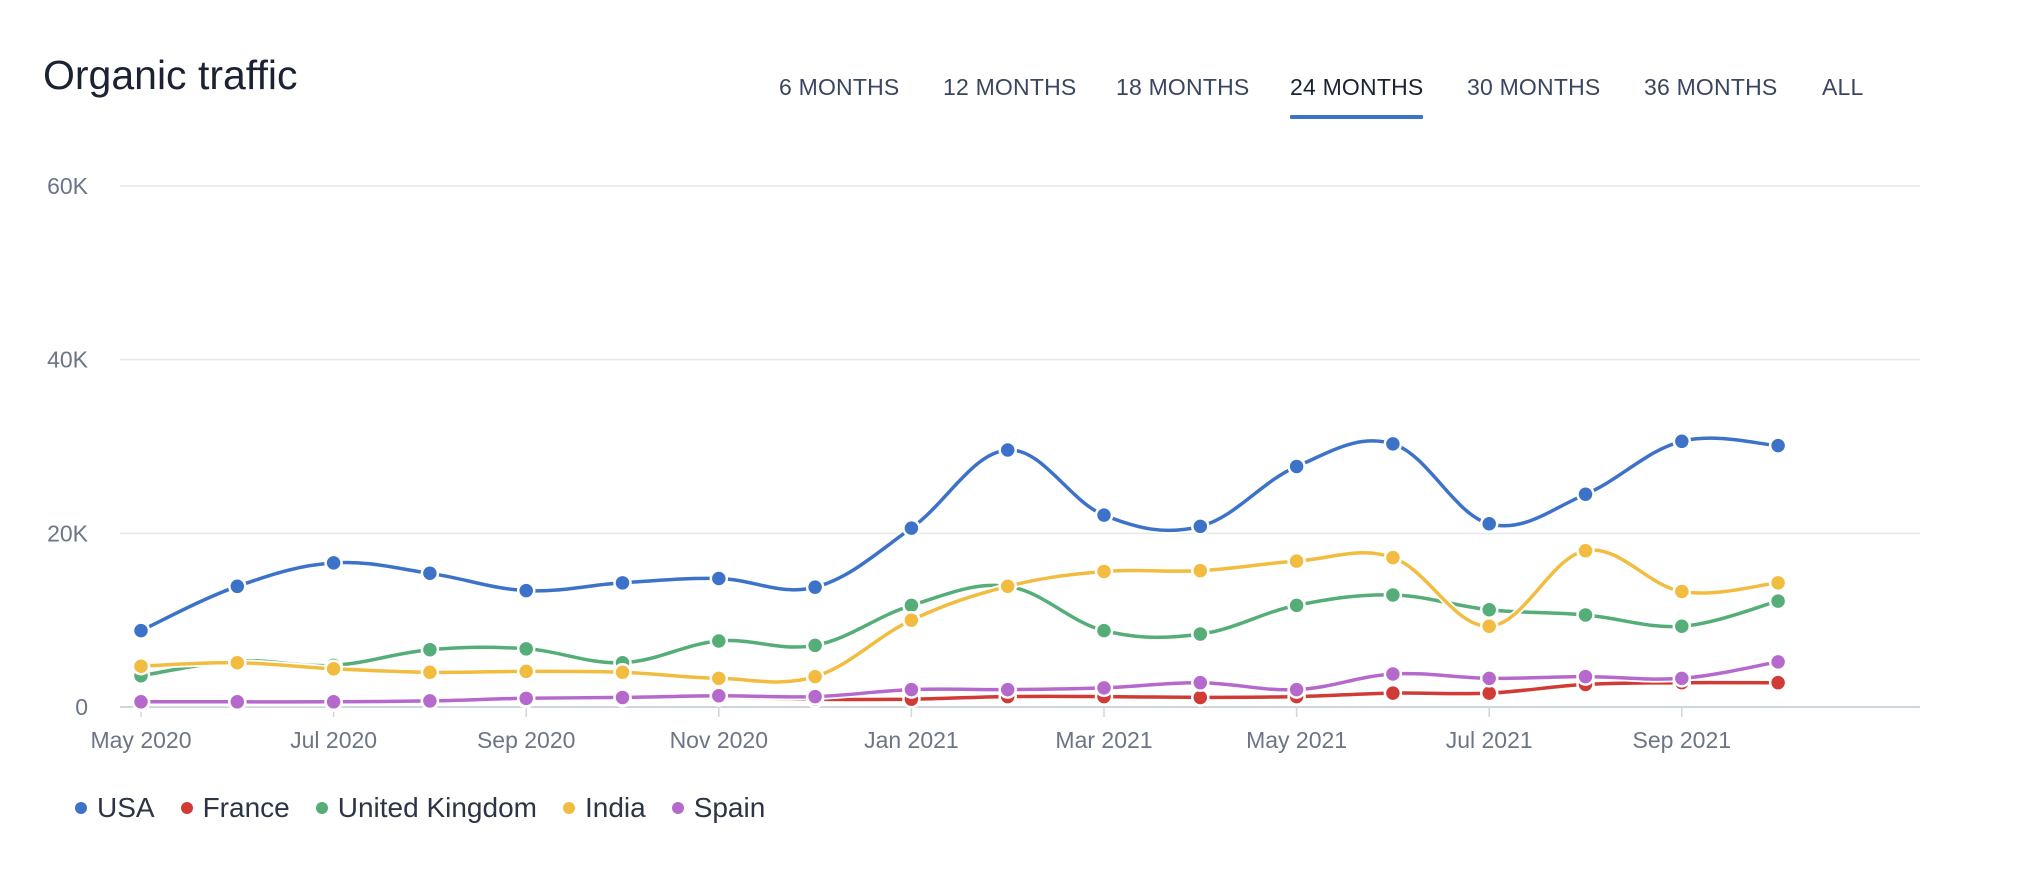 The height and width of the screenshot is (876, 2040). I want to click on chart-title: Organic traffic, so click(170, 75).